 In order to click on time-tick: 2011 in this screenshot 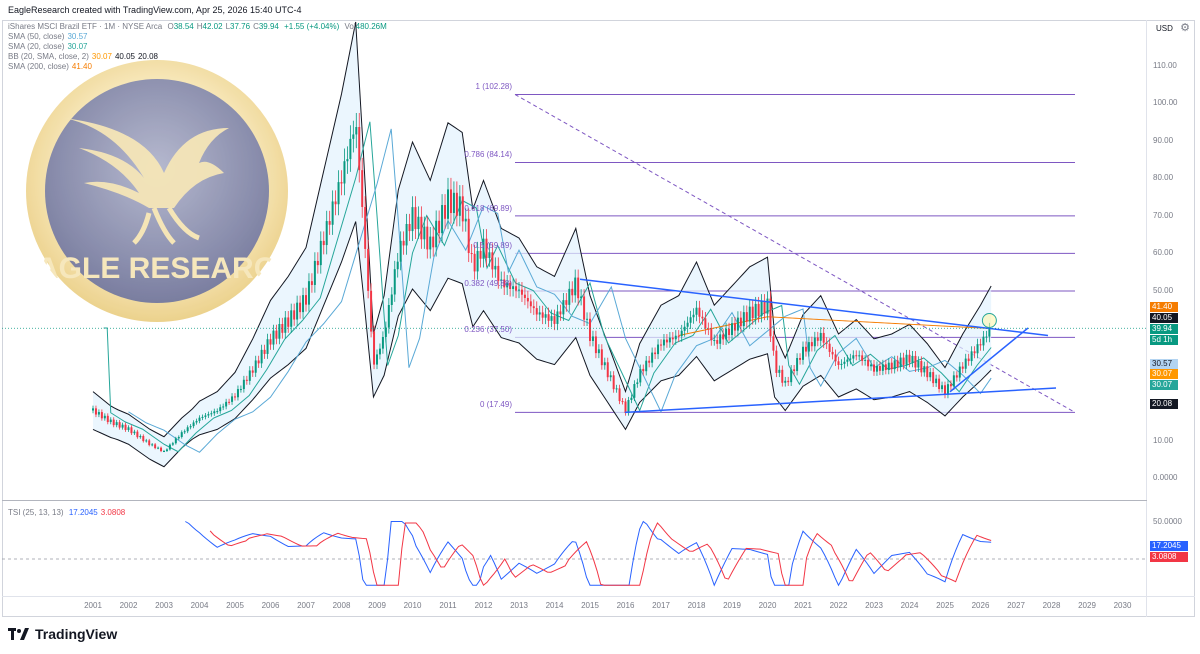, I will do `click(448, 605)`.